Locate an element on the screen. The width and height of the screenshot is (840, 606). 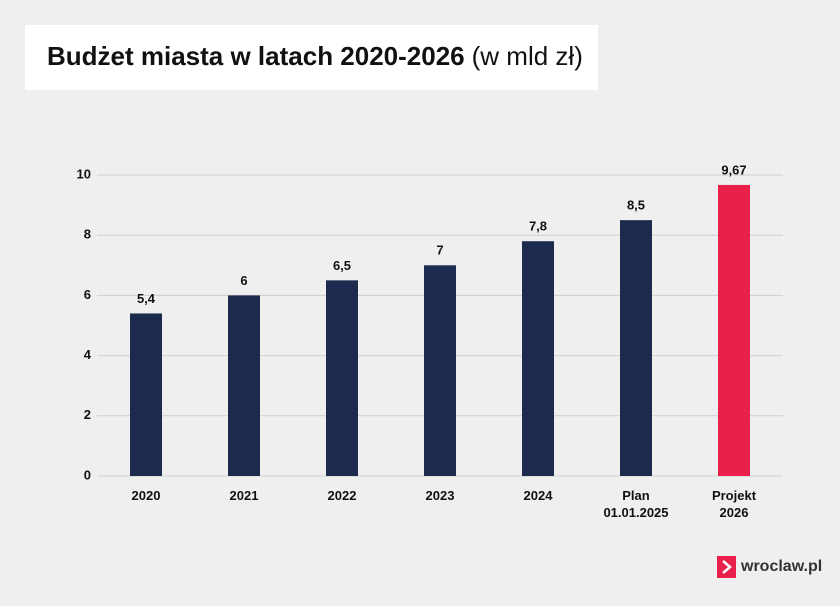
logo-icon is located at coordinates (726, 567).